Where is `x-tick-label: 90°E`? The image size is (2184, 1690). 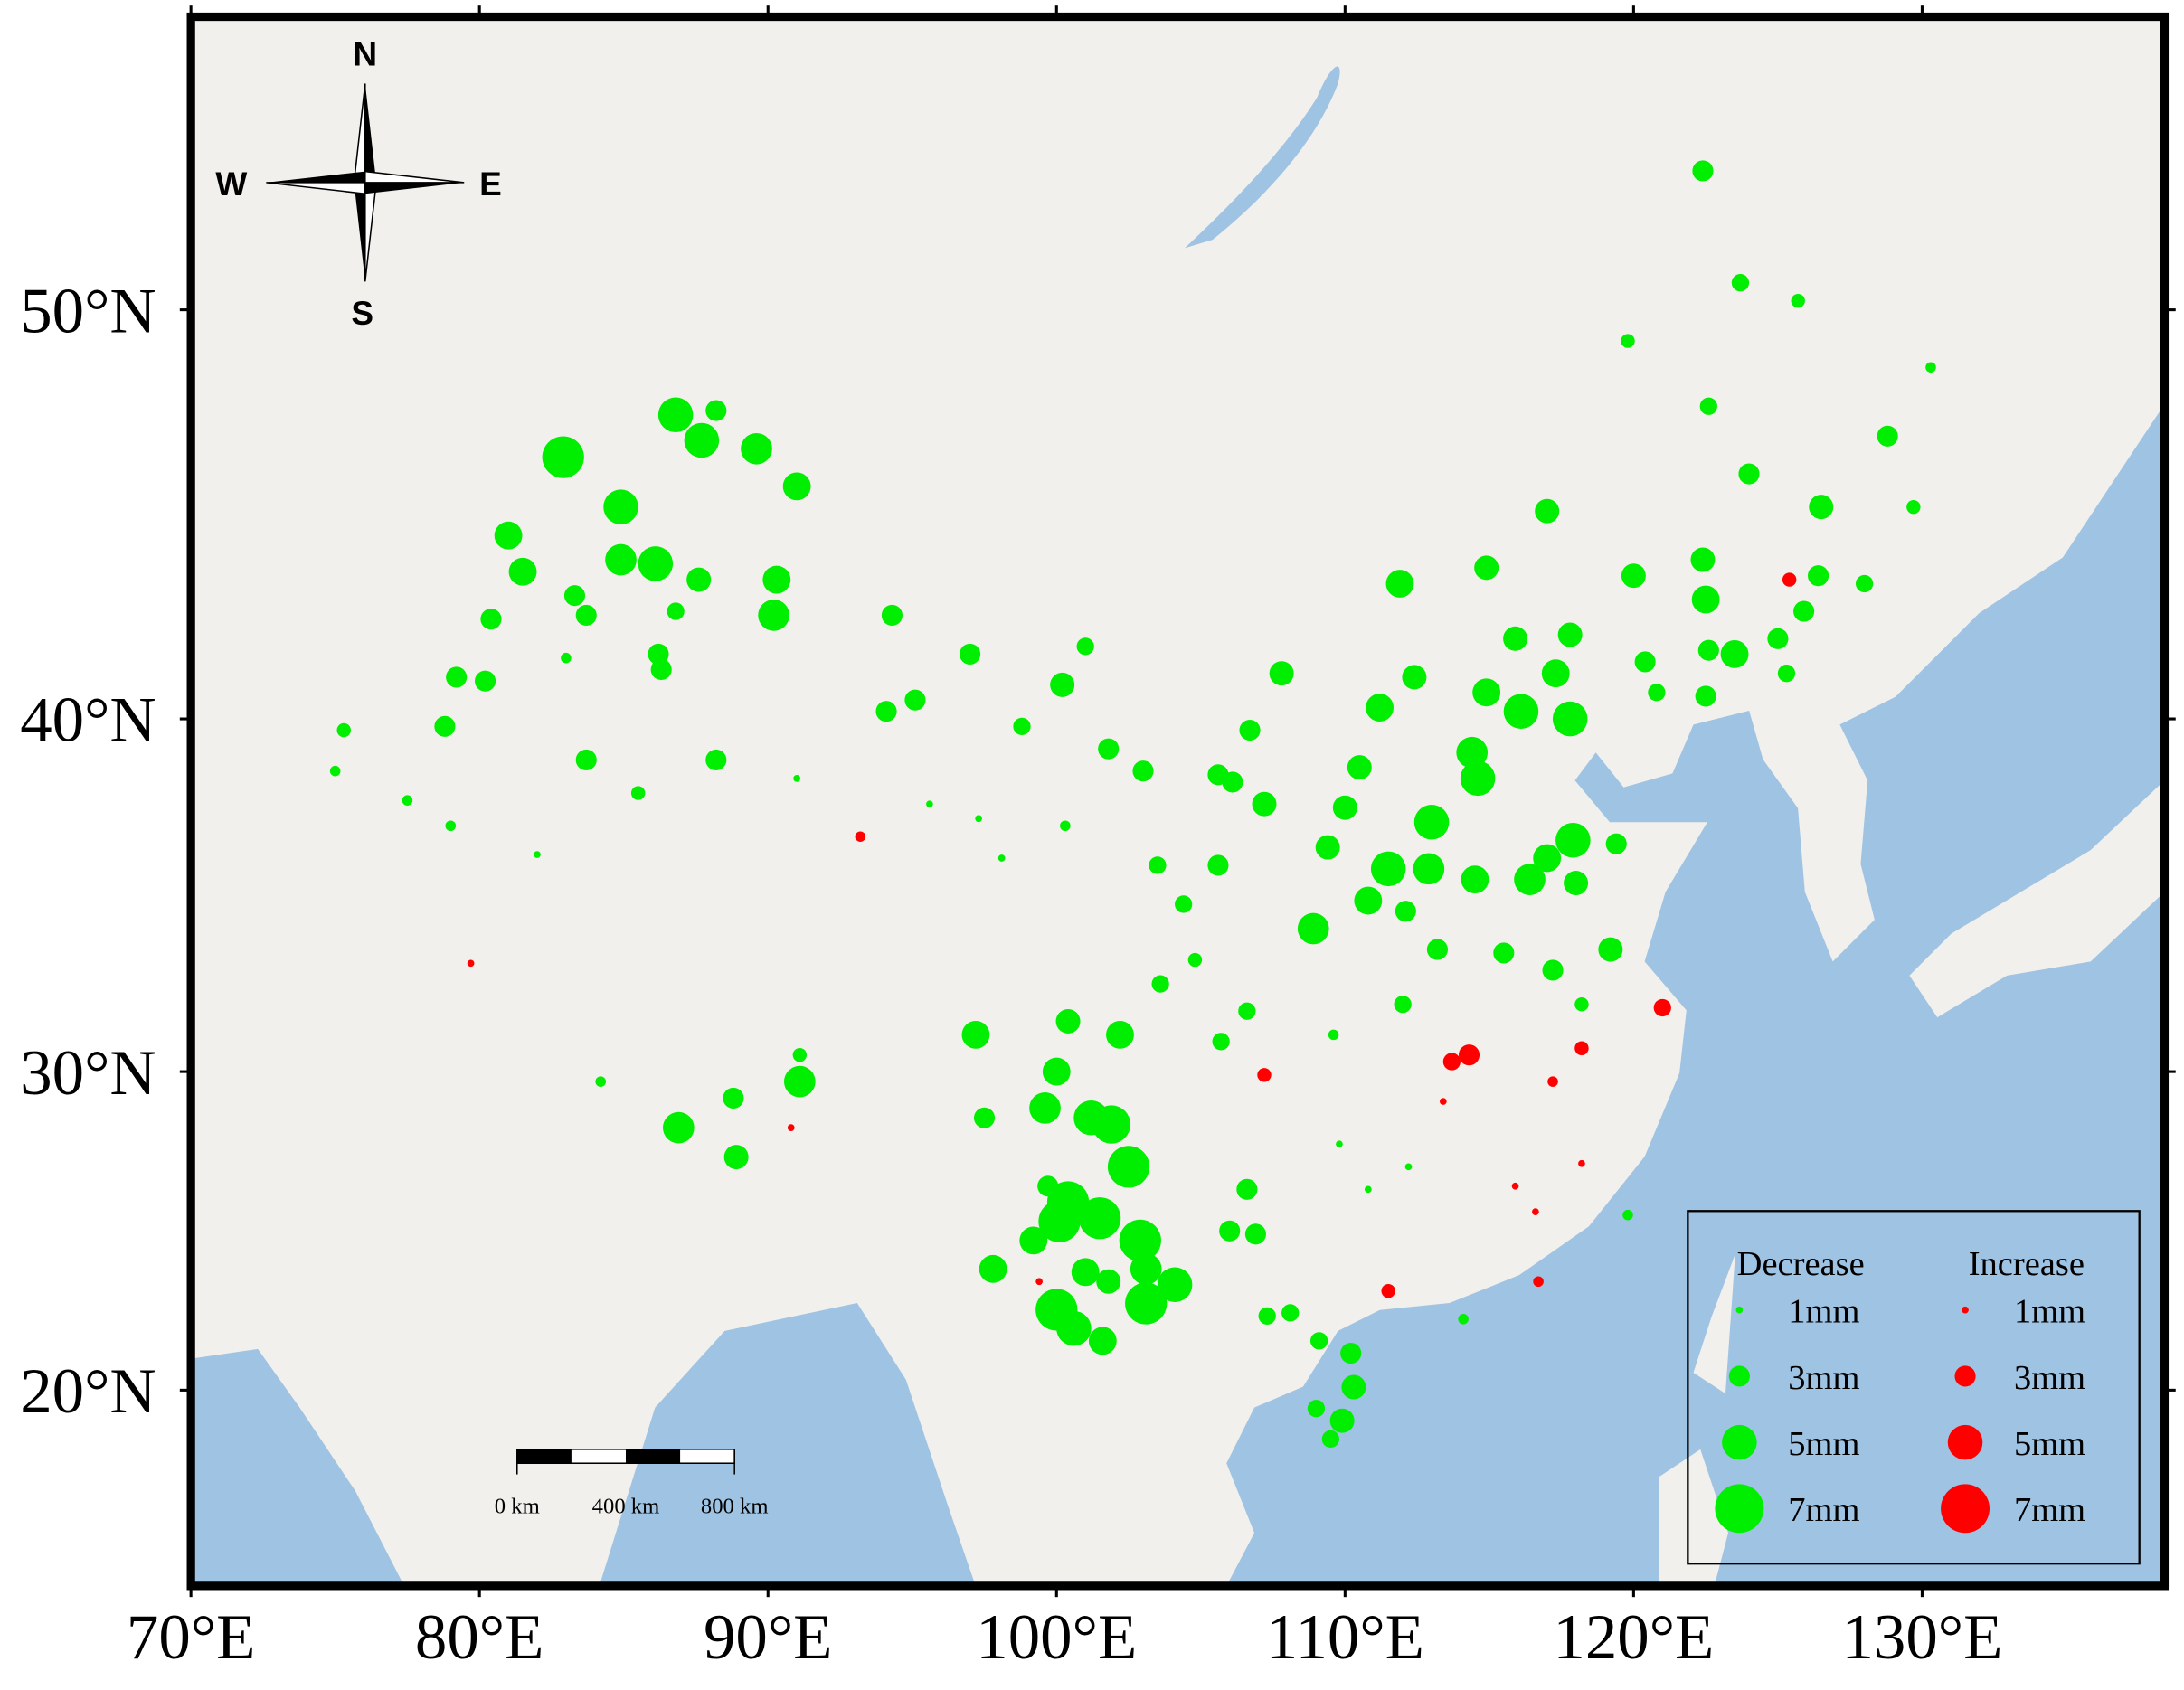 x-tick-label: 90°E is located at coordinates (769, 1637).